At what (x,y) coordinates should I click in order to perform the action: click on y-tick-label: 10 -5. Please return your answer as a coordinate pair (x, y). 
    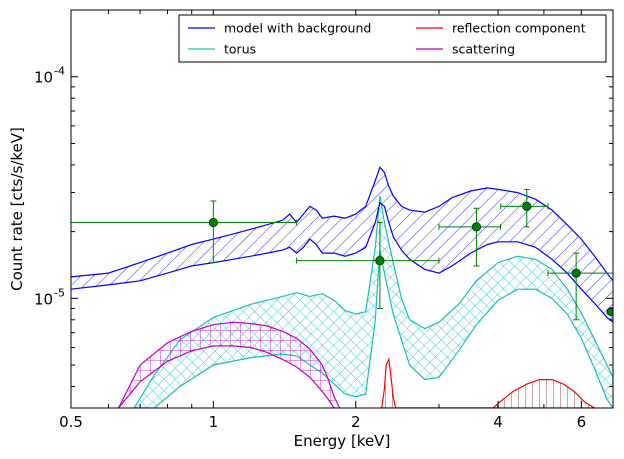
    Looking at the image, I should click on (49, 297).